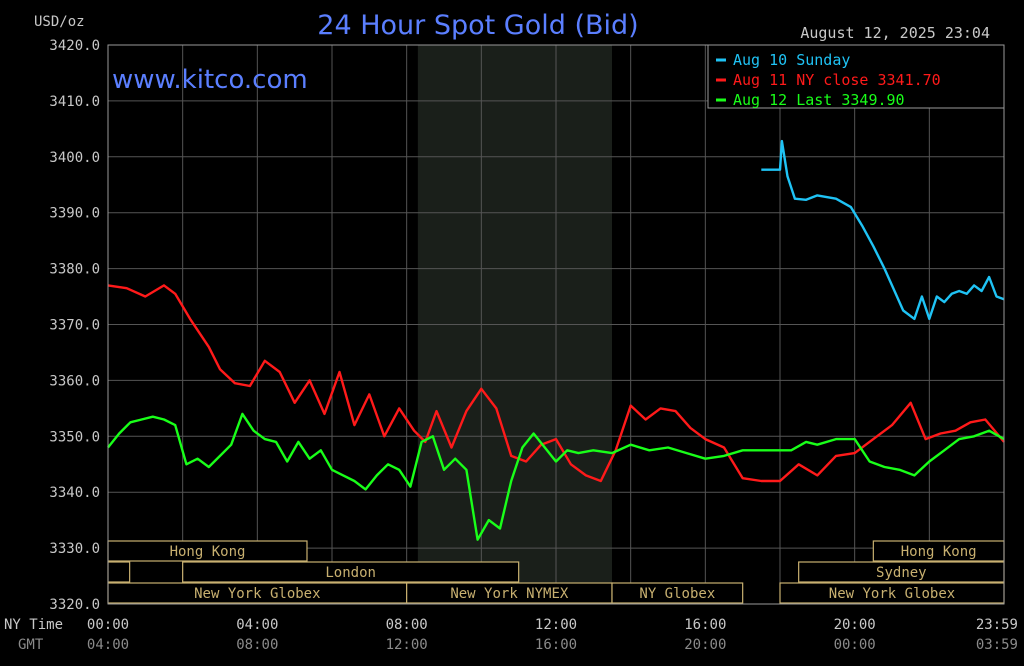  Describe the element at coordinates (74, 102) in the screenshot. I see `y-tick-label: 3410.0` at that location.